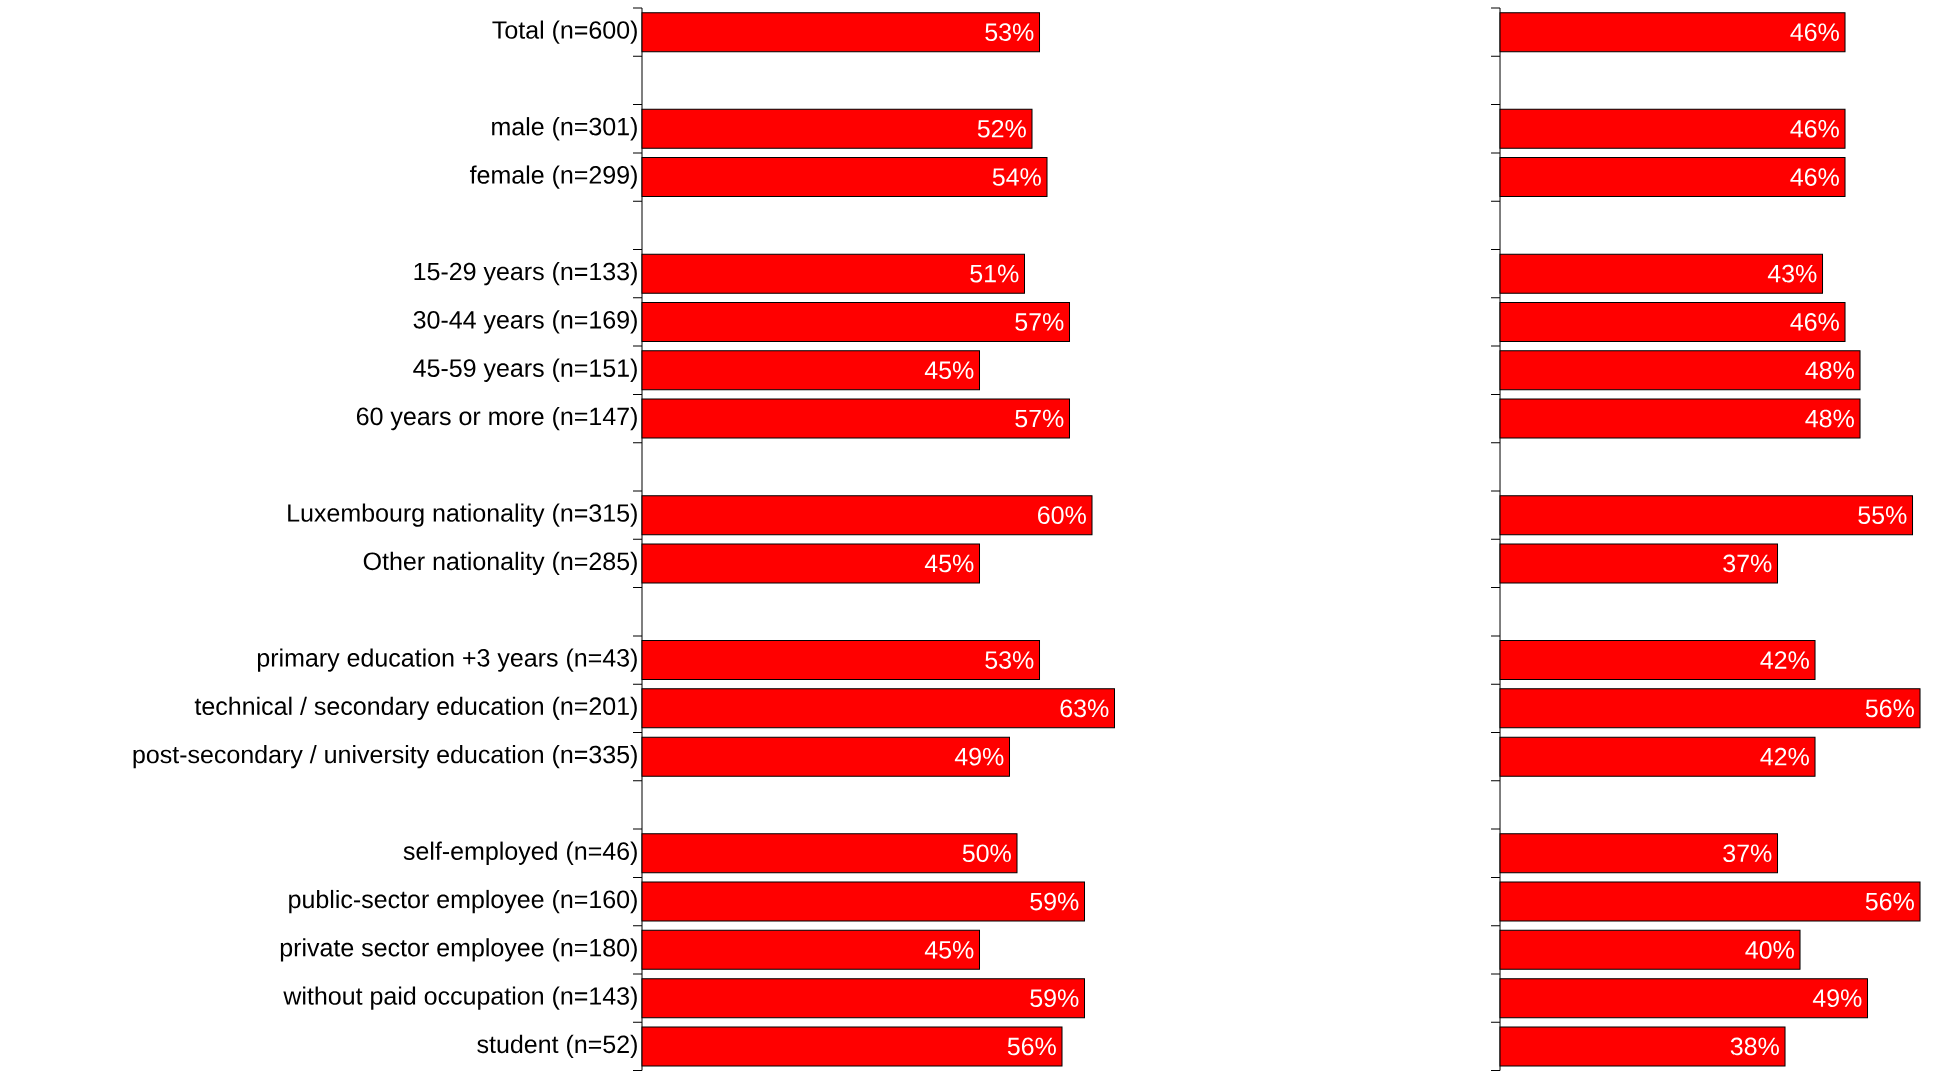 This screenshot has height=1074, width=1957. What do you see at coordinates (462, 515) in the screenshot?
I see `y-tick-label: Luxembourg nationality (n=315)` at bounding box center [462, 515].